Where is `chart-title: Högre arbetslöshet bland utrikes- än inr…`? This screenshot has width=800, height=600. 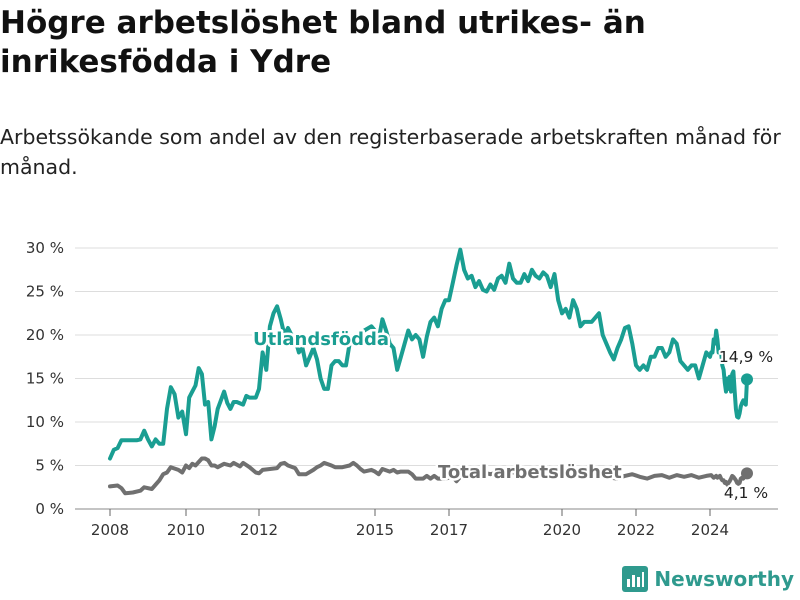 chart-title: Högre arbetslöshet bland utrikes- än inr… is located at coordinates (323, 42).